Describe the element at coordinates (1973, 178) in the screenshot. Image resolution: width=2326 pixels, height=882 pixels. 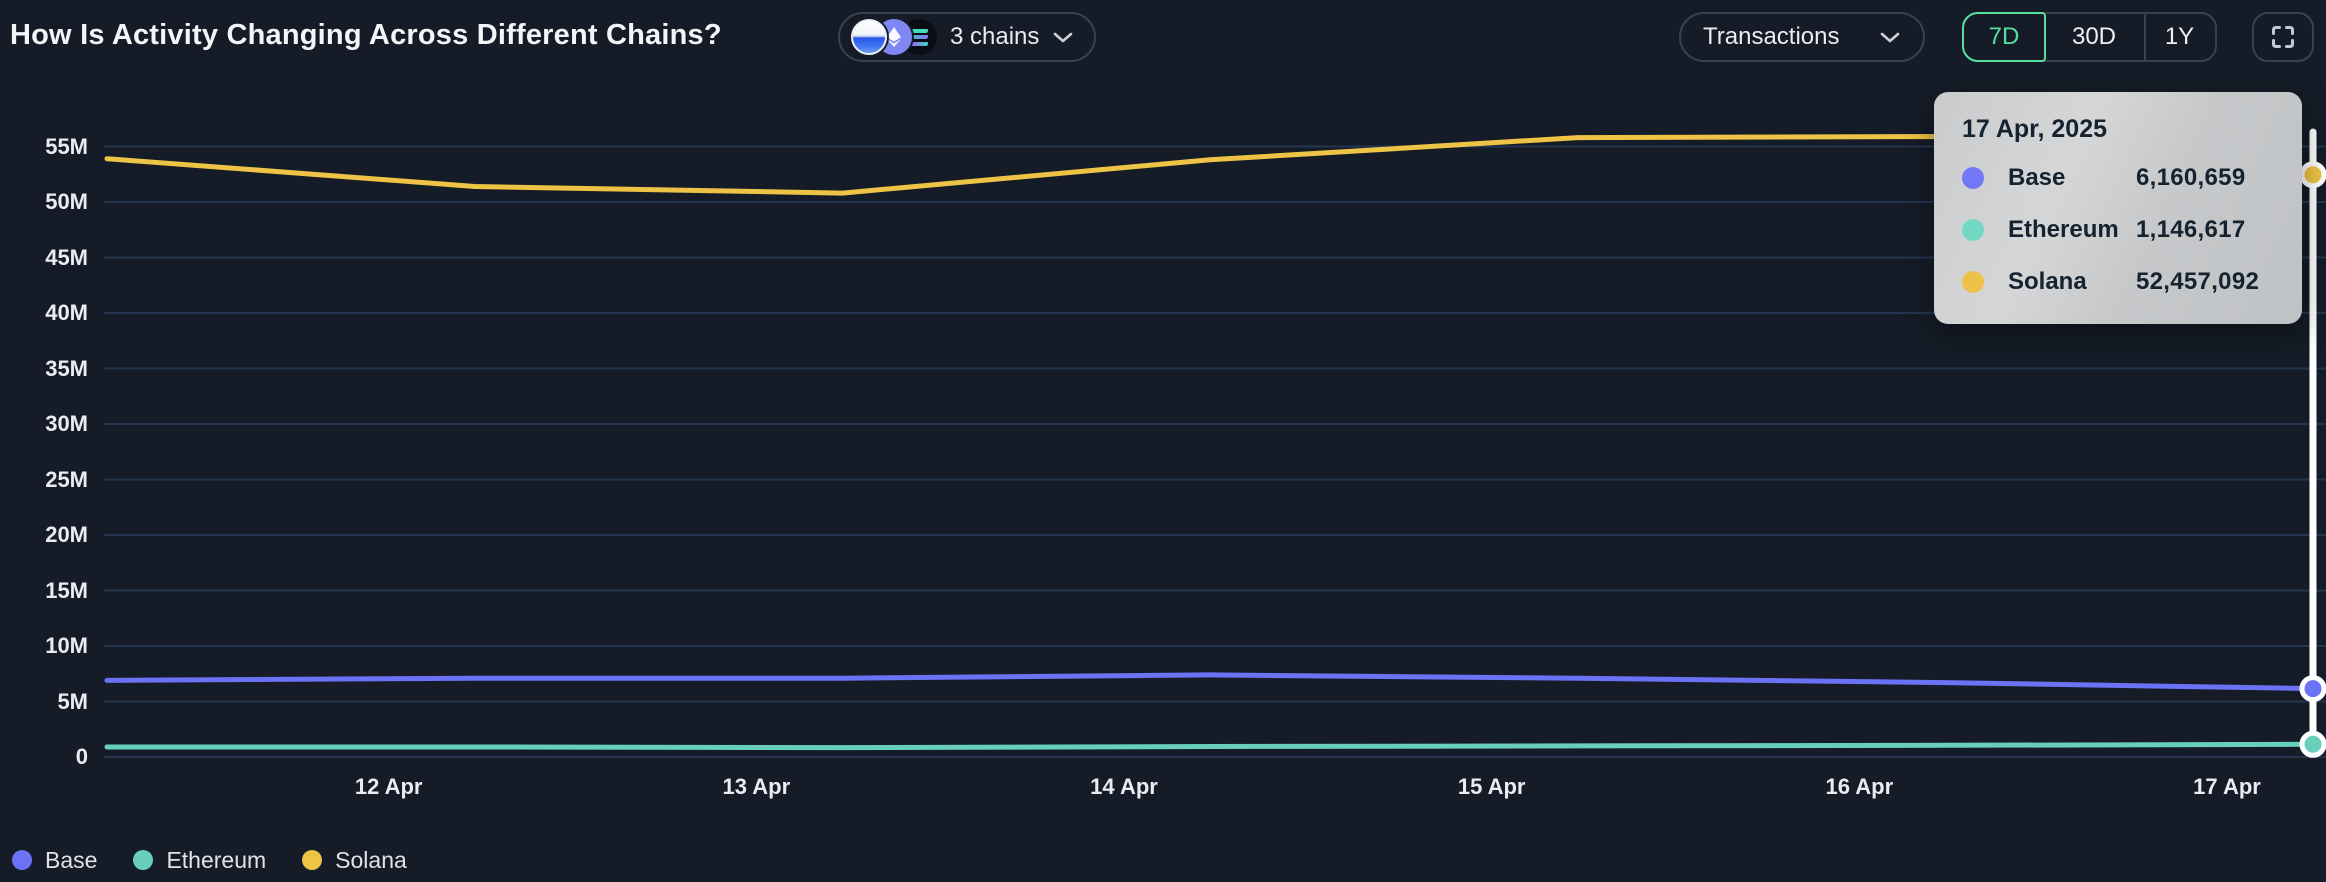
I see `base-series-dot` at that location.